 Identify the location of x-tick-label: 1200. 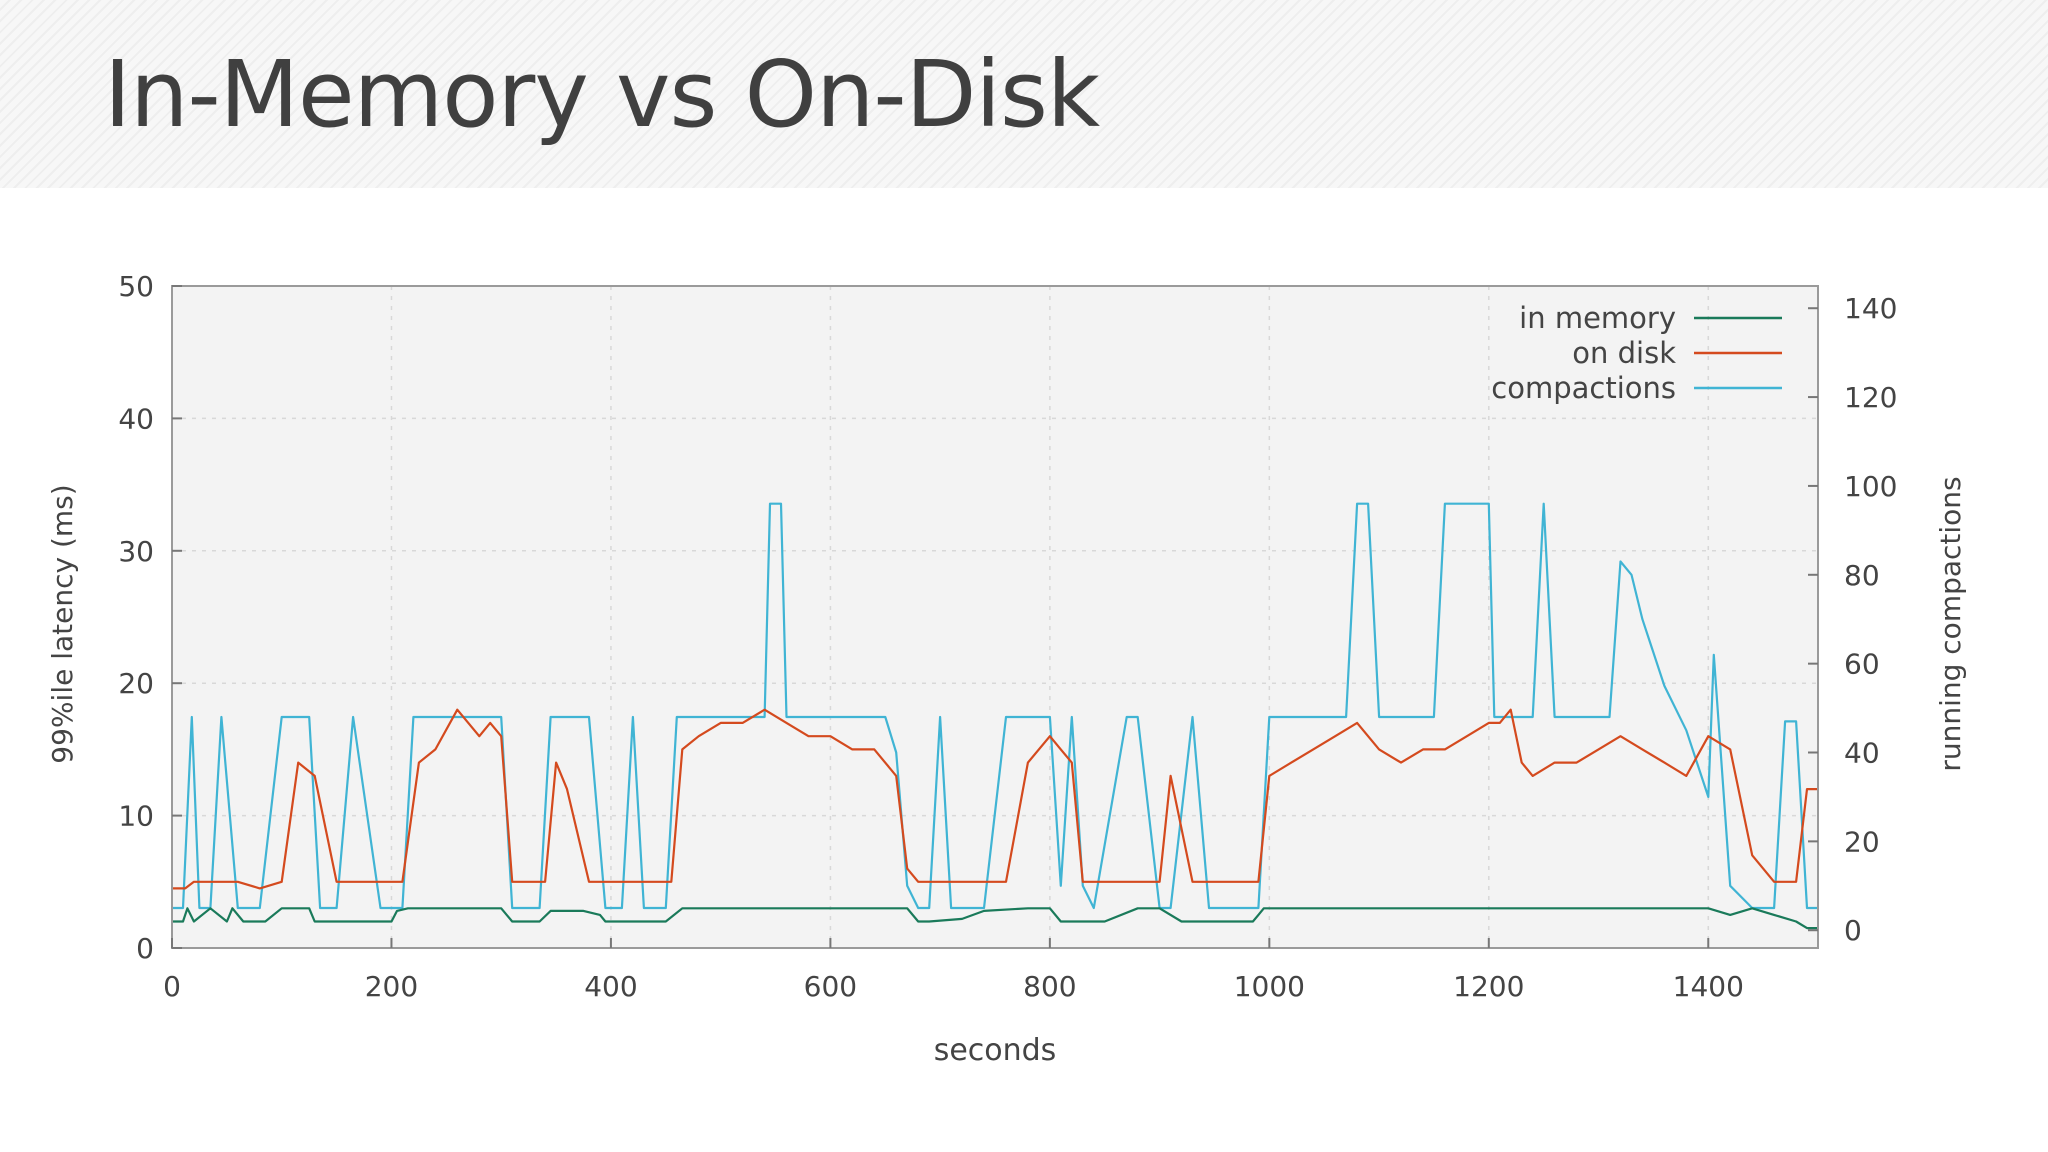
(1488, 986).